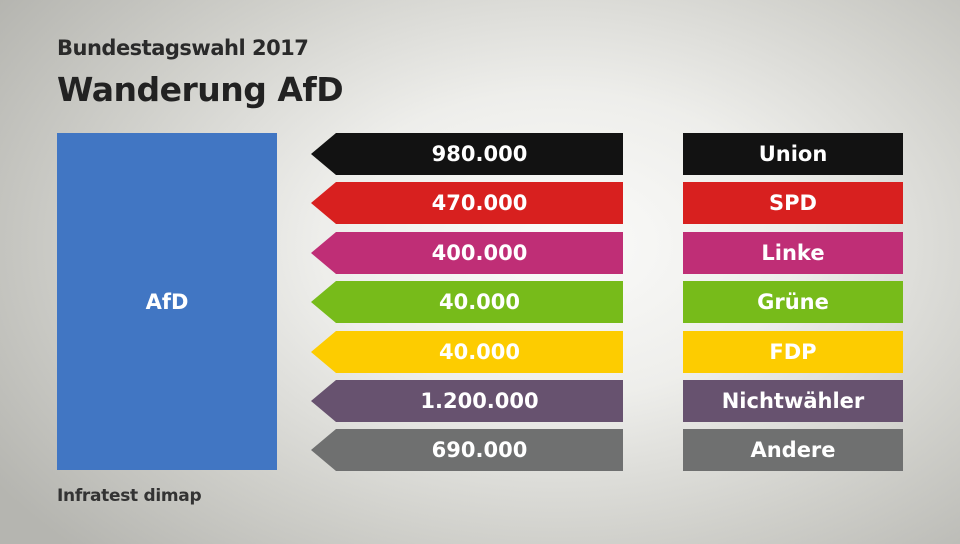 This screenshot has height=544, width=960. I want to click on source: Infratest dimap, so click(129, 496).